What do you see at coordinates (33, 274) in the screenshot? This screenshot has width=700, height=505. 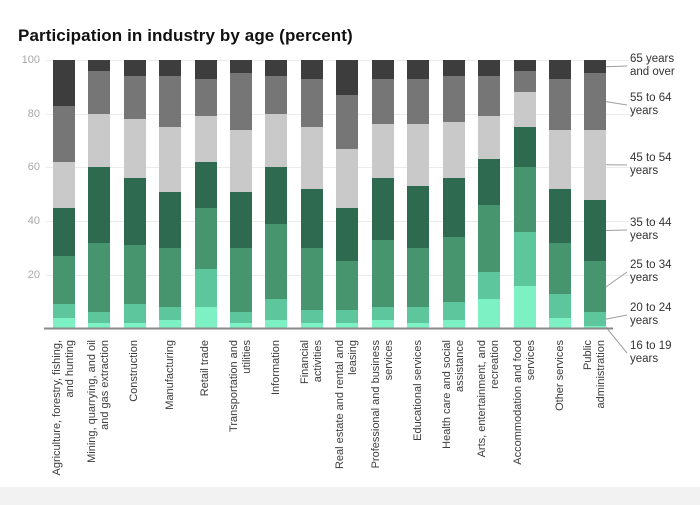 I see `y-axis-tick-label: 20` at bounding box center [33, 274].